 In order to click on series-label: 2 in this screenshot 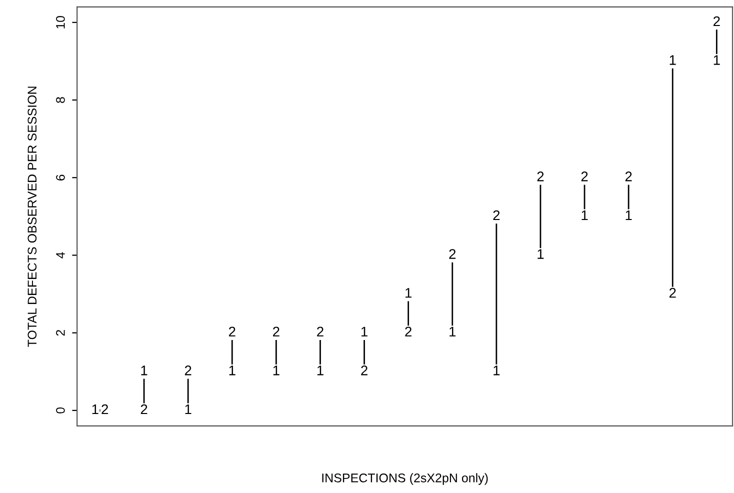, I will do `click(276, 331)`.